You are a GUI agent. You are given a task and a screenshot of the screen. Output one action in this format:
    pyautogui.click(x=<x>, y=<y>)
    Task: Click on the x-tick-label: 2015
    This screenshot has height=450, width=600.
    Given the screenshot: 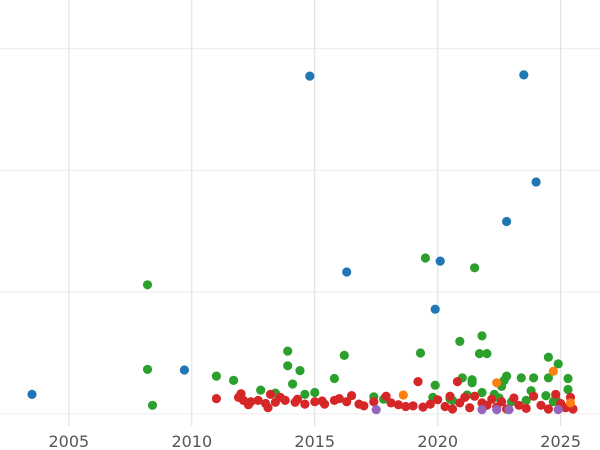 What is the action you would take?
    pyautogui.click(x=314, y=441)
    